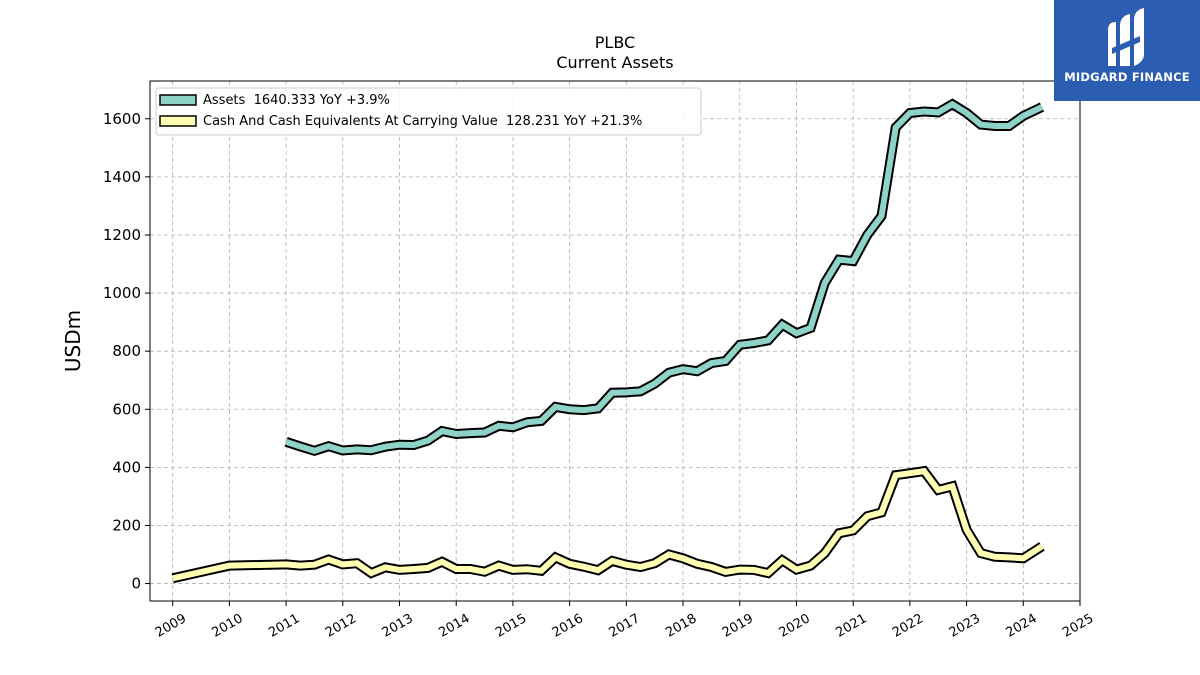  I want to click on legend-frame, so click(428, 111).